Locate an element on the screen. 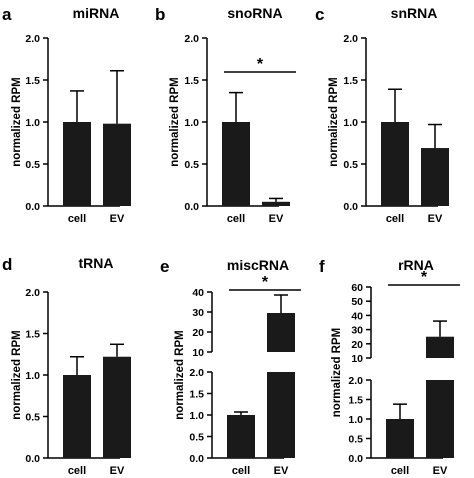 Image resolution: width=474 pixels, height=478 pixels. panel-d: d tRNA normalized RPM 0.0 0.5 1.0 1.5 2.0 cell EV is located at coordinates (66, 366).